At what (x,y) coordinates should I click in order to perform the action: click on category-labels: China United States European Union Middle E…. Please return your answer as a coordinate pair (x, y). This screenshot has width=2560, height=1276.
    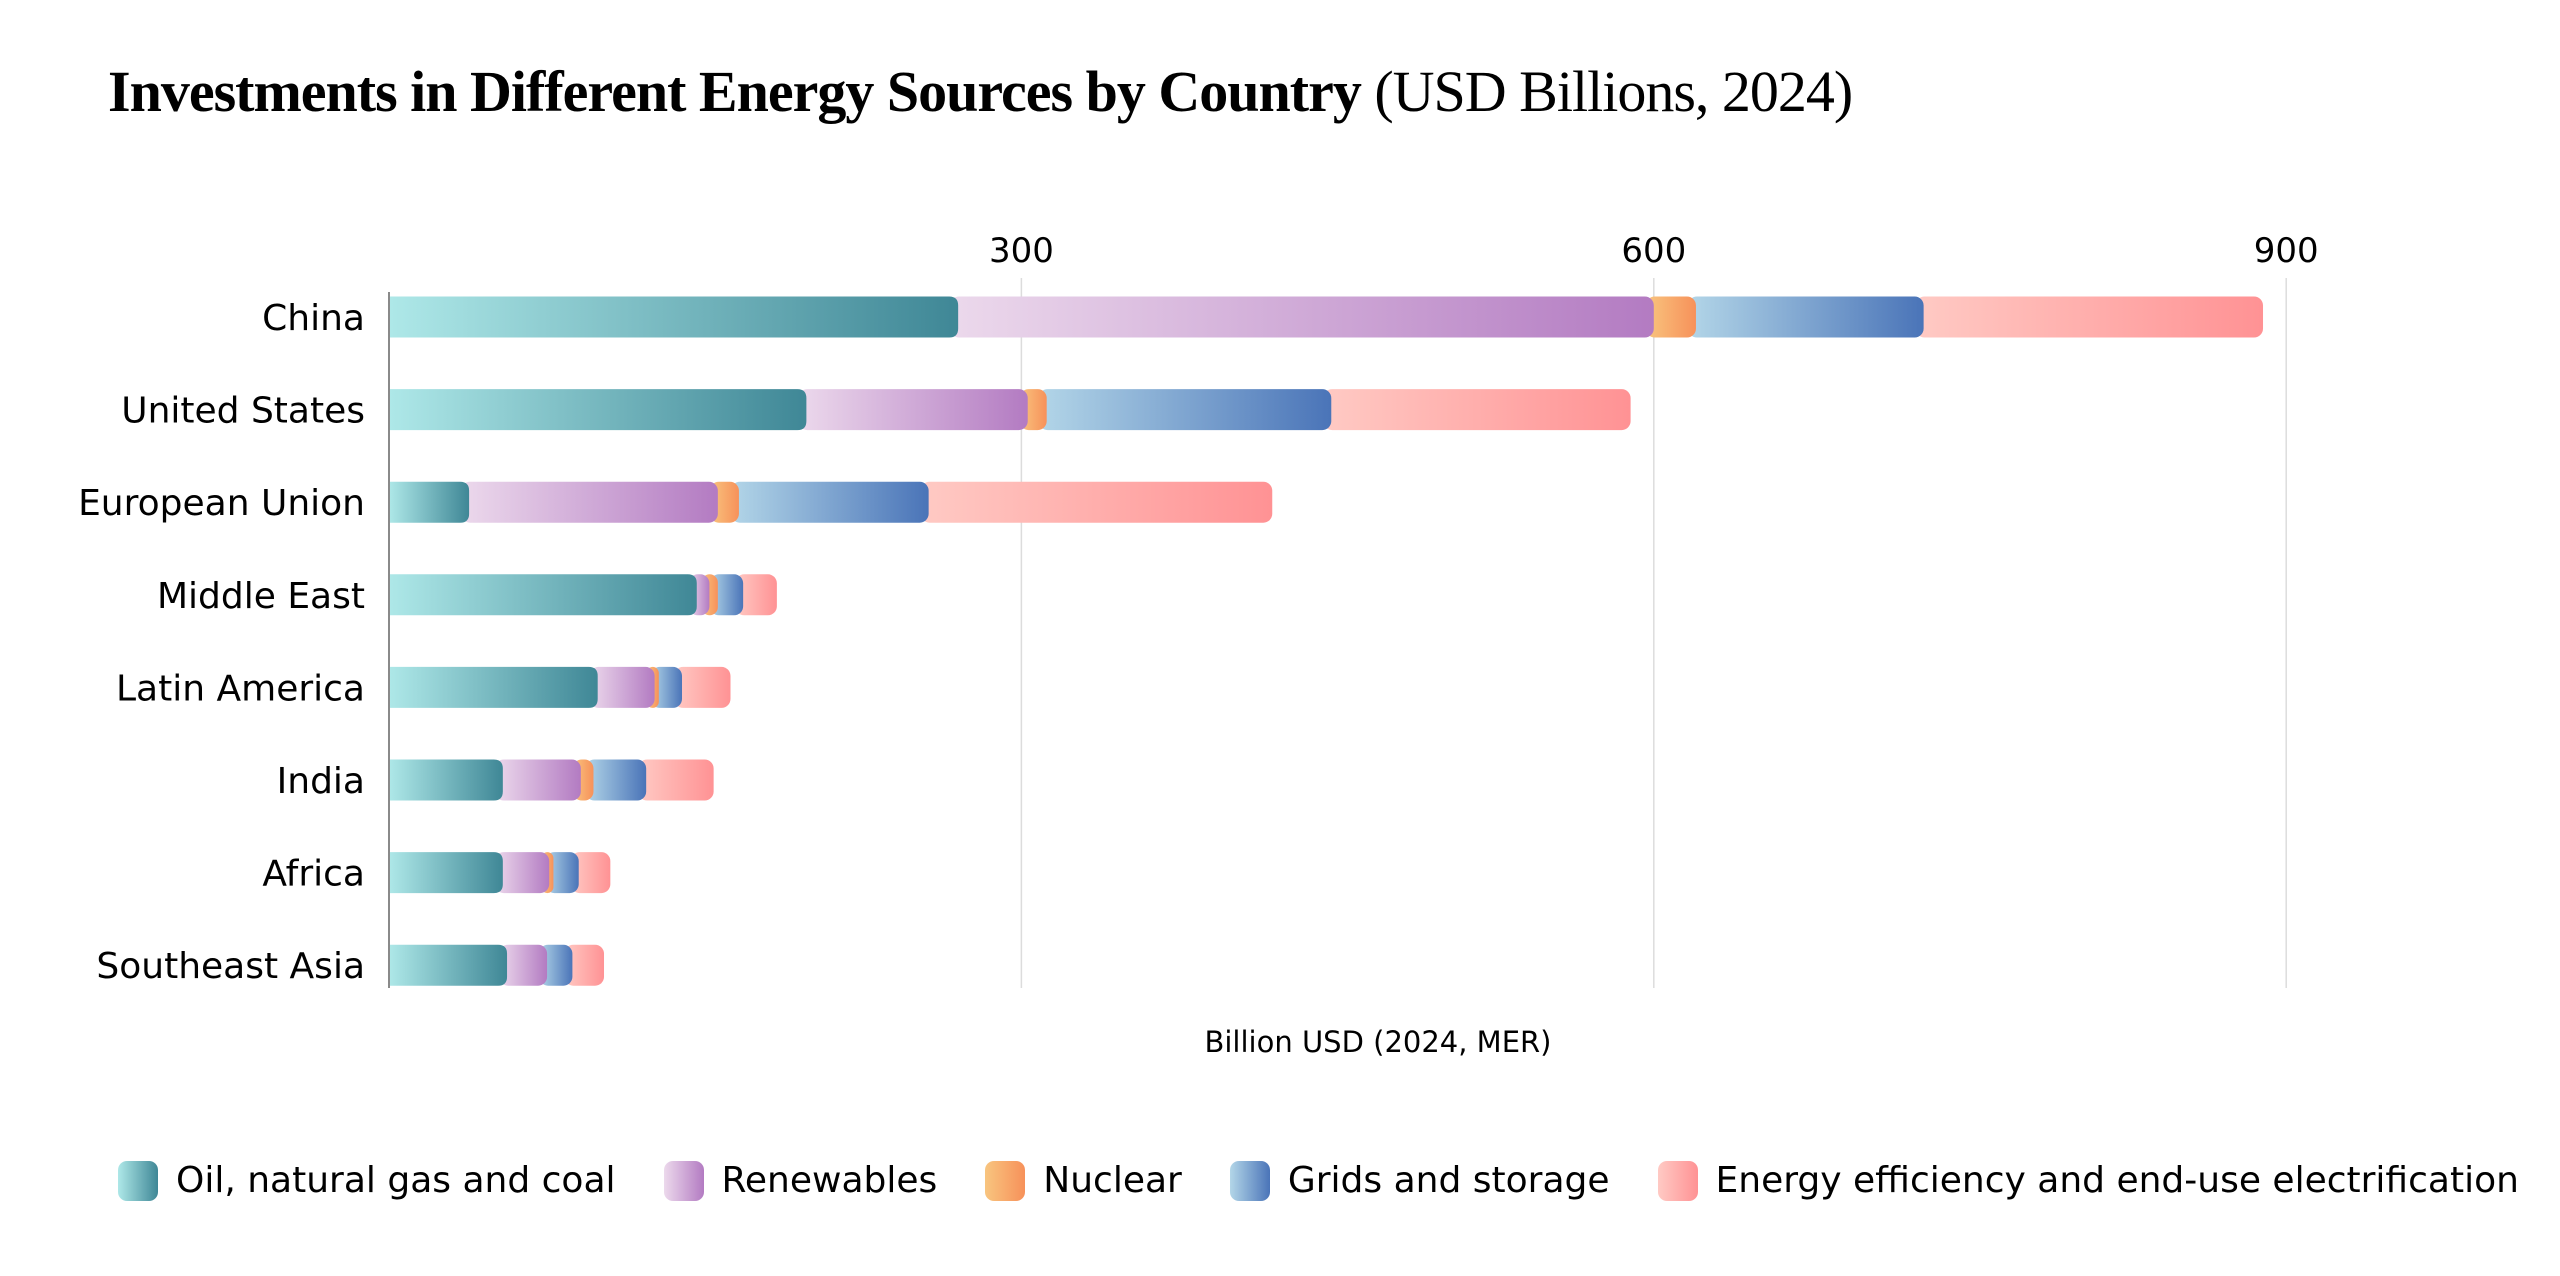
    Looking at the image, I should click on (221, 642).